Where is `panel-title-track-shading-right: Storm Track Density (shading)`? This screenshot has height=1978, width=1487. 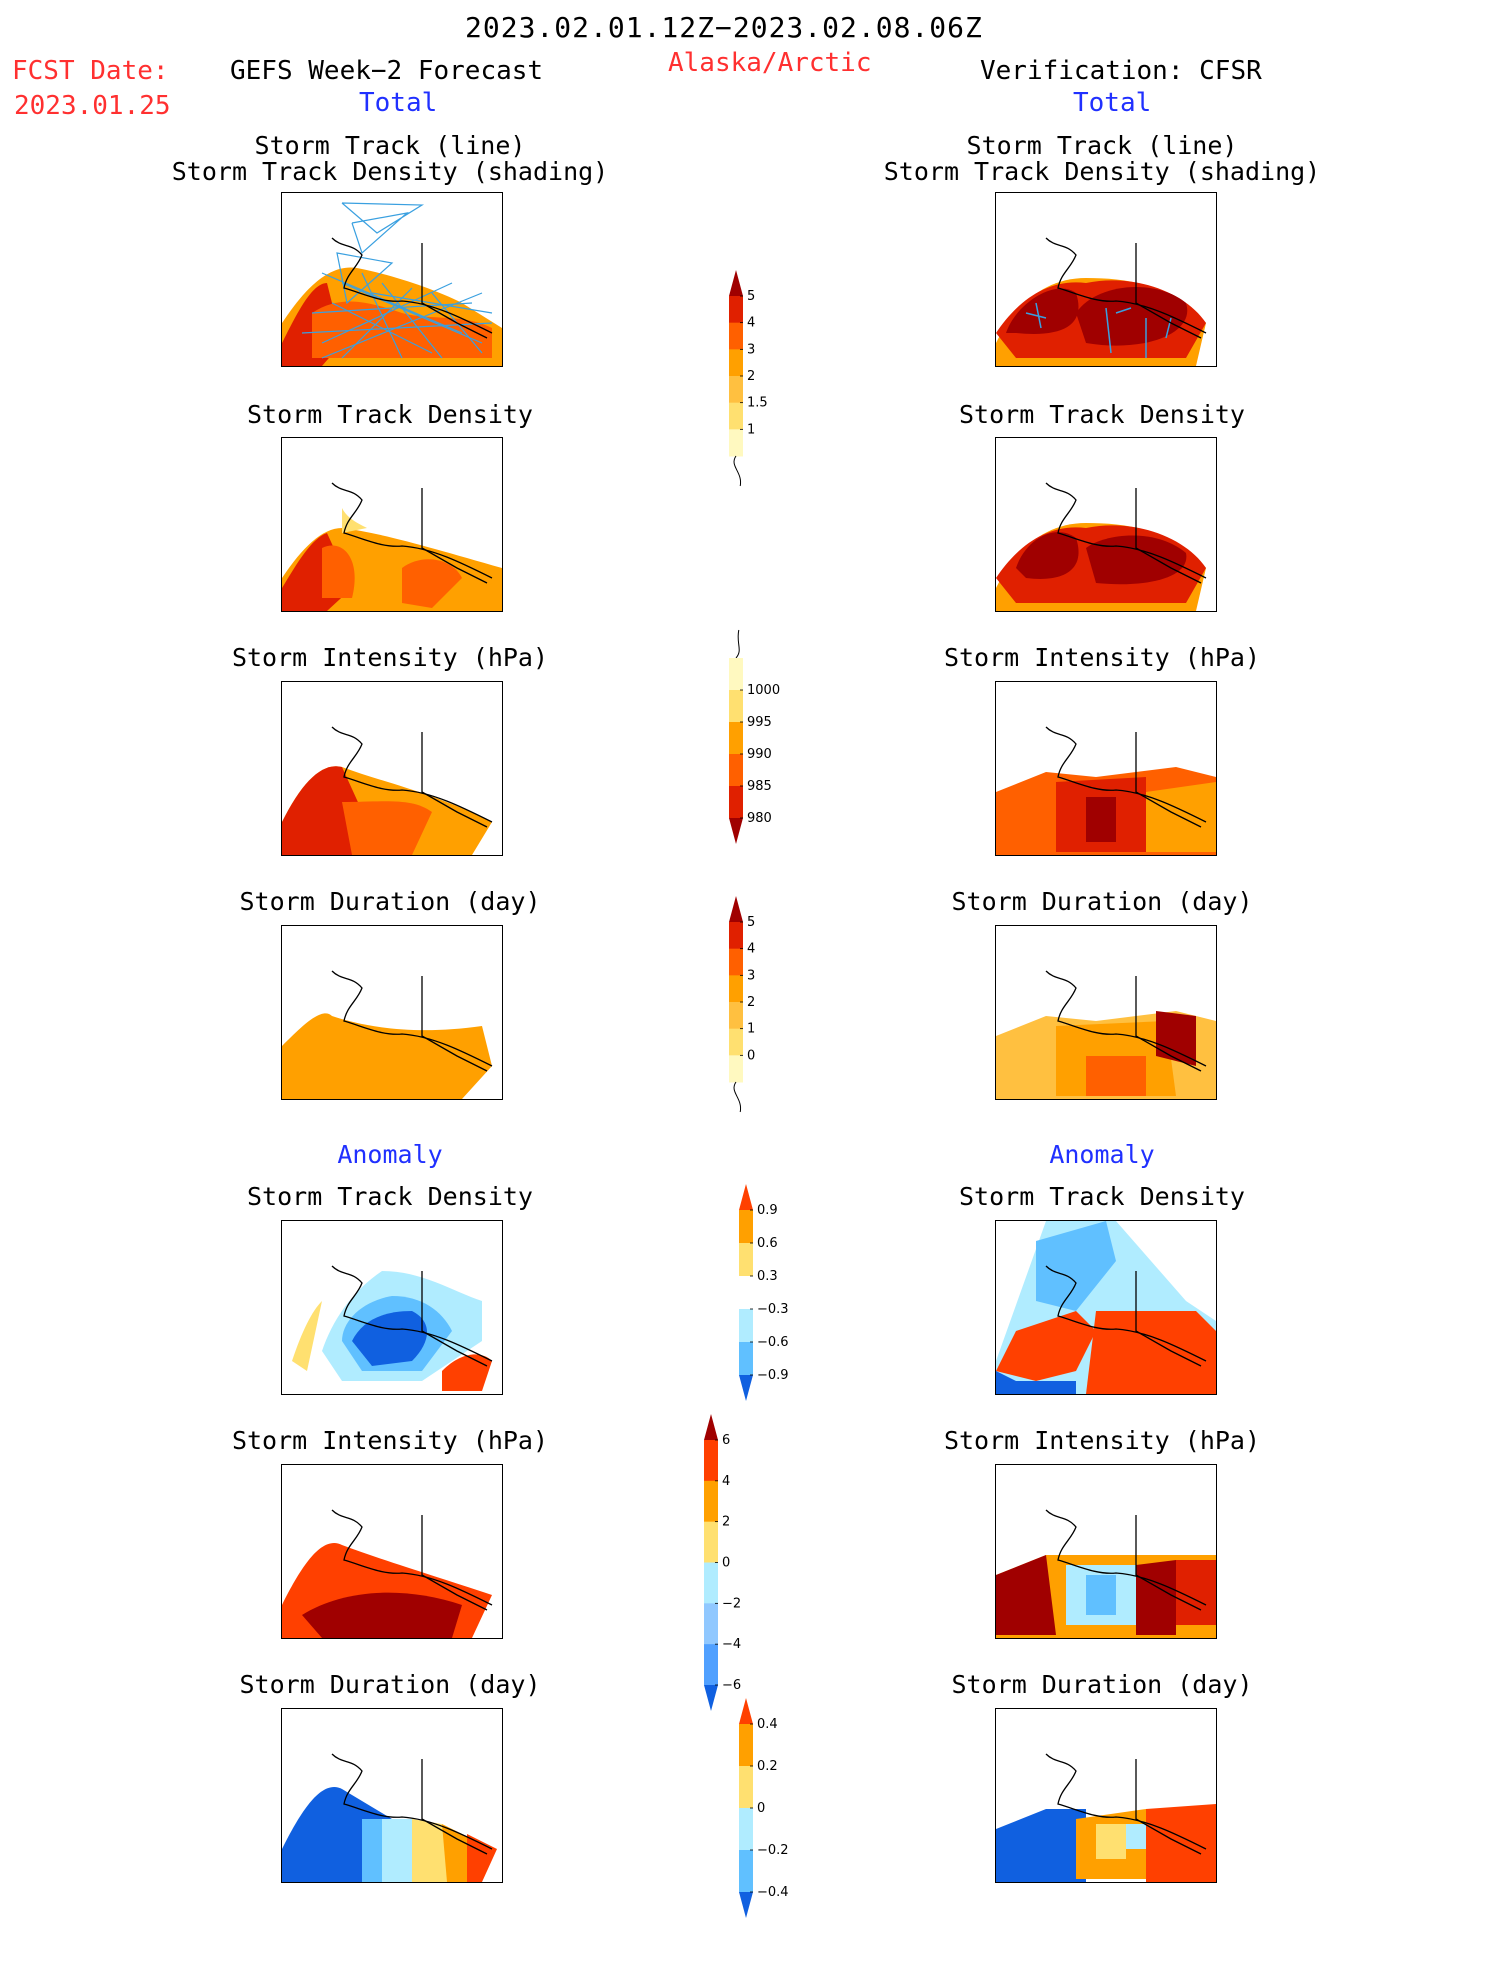
panel-title-track-shading-right: Storm Track Density (shading) is located at coordinates (1102, 171).